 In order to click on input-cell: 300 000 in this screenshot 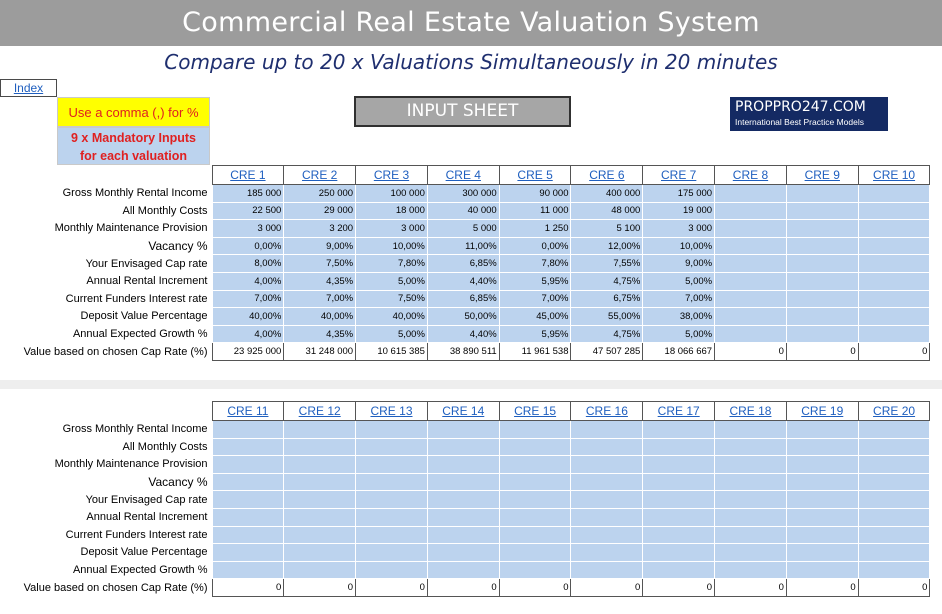, I will do `click(463, 193)`.